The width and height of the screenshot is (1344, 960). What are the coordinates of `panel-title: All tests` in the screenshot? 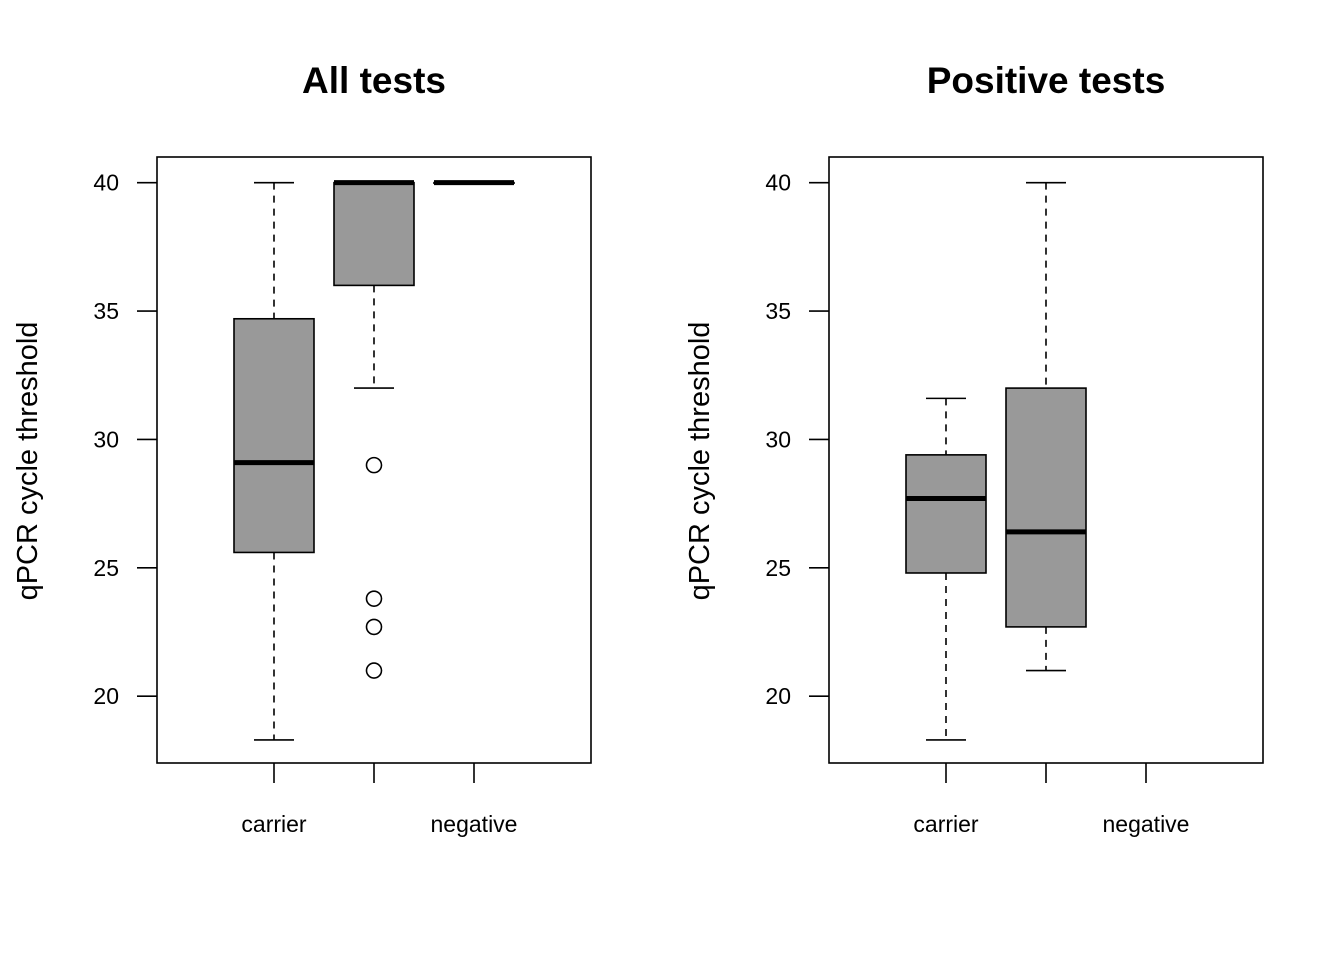 It's located at (374, 80).